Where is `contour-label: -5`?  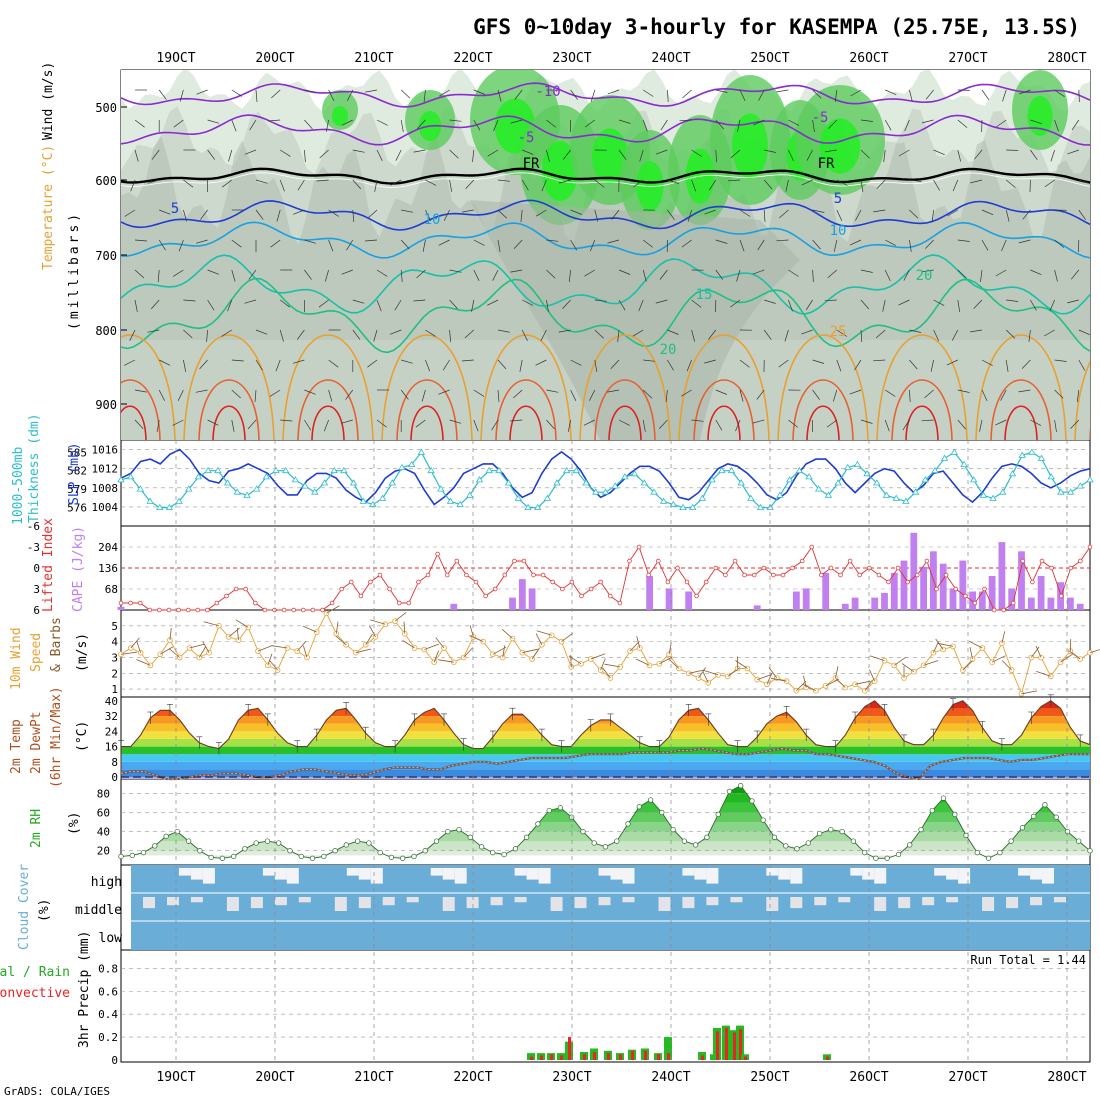 contour-label: -5 is located at coordinates (526, 138).